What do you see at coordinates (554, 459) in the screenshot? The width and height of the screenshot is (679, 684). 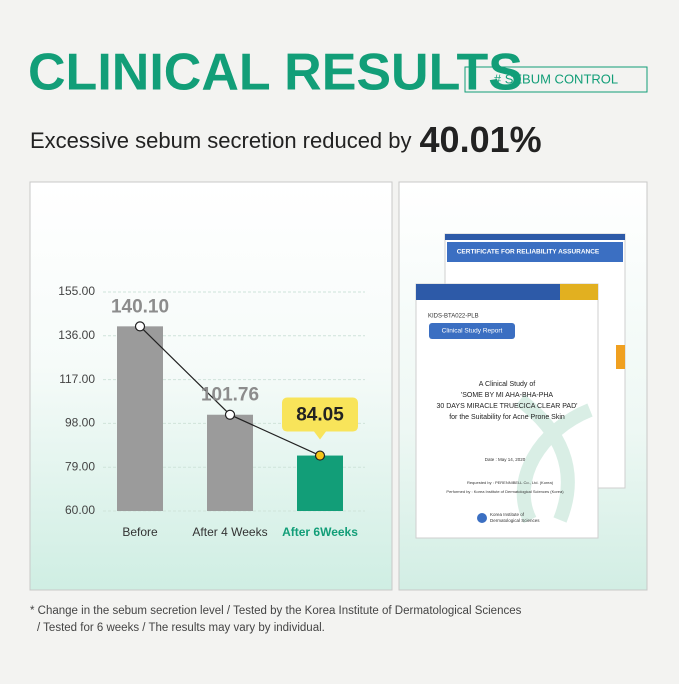 I see `watermark` at bounding box center [554, 459].